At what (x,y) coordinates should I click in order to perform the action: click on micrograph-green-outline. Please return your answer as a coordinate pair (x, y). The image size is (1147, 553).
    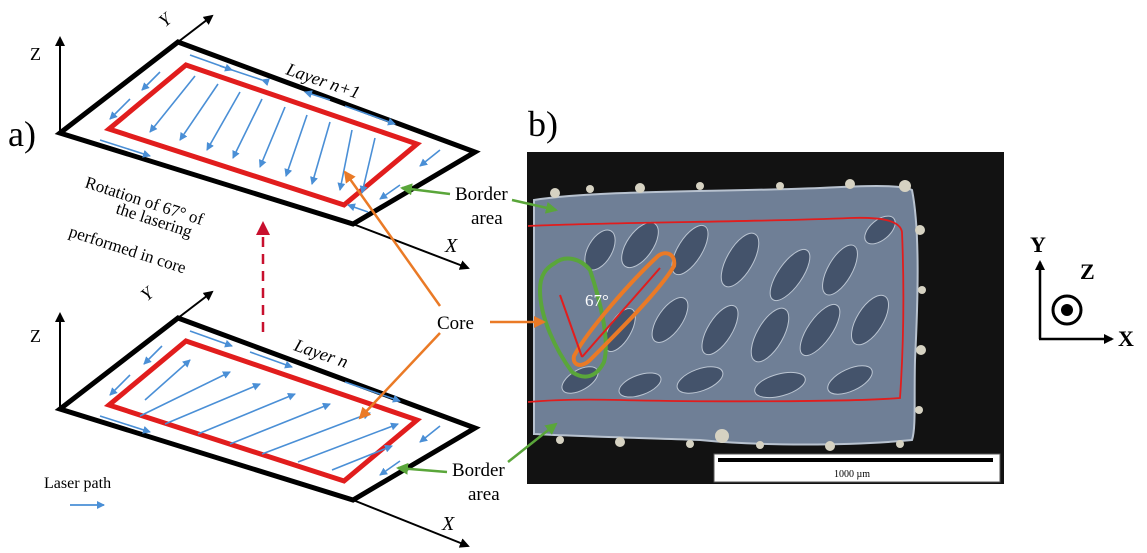
    Looking at the image, I should click on (572, 317).